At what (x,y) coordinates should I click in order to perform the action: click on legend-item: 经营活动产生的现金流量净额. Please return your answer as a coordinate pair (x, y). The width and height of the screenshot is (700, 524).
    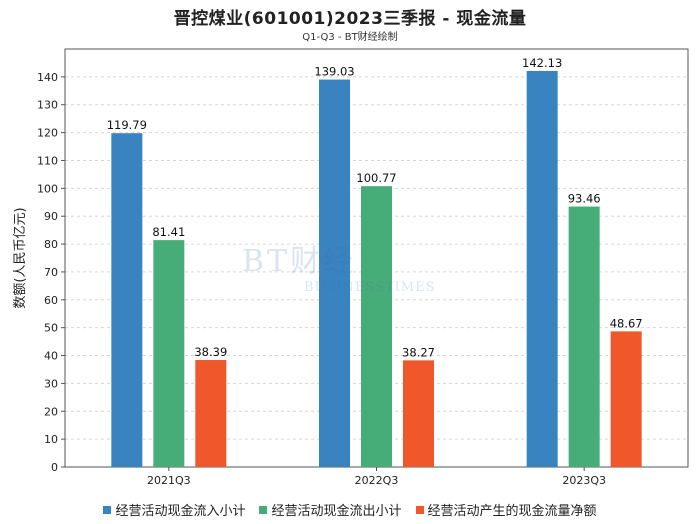
    Looking at the image, I should click on (506, 509).